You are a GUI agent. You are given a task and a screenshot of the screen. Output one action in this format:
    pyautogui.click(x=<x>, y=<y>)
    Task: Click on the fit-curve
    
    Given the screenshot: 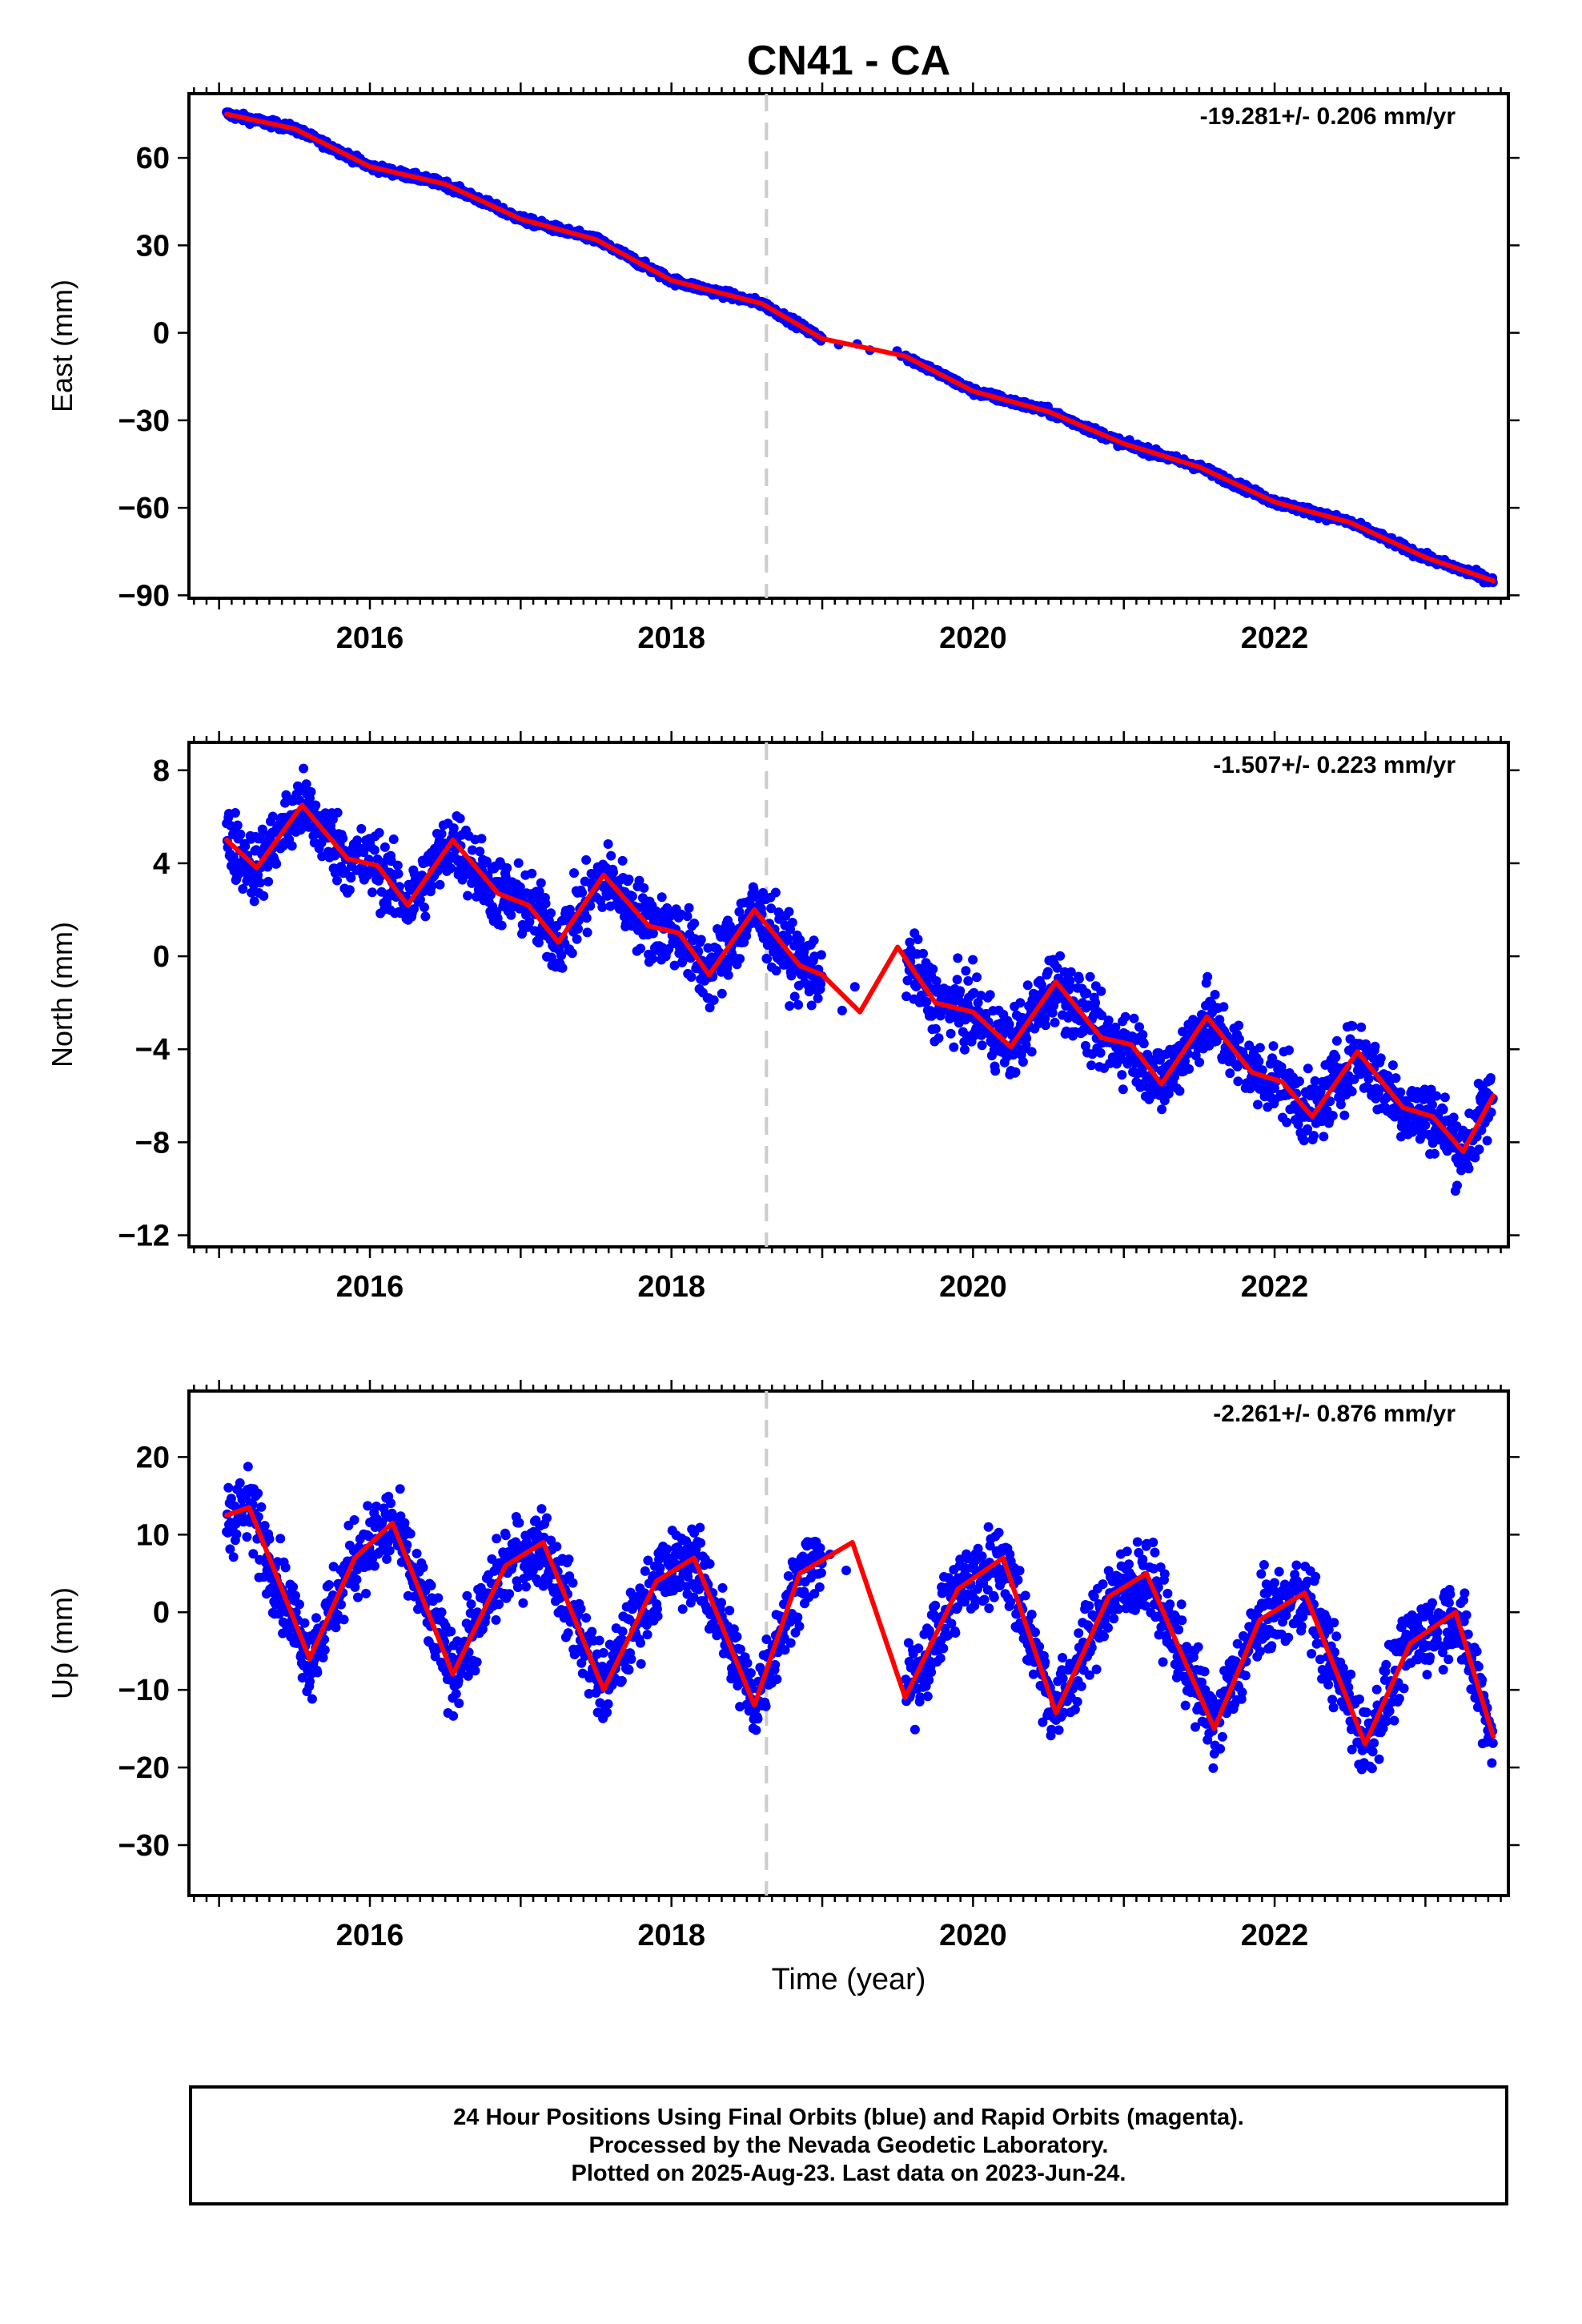 What is the action you would take?
    pyautogui.click(x=860, y=978)
    